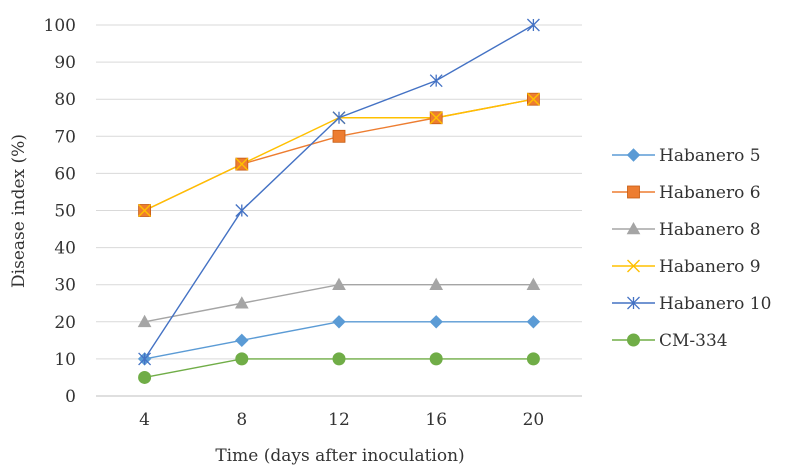 This screenshot has height=467, width=788. I want to click on y-tick-label-100: 100, so click(60, 26).